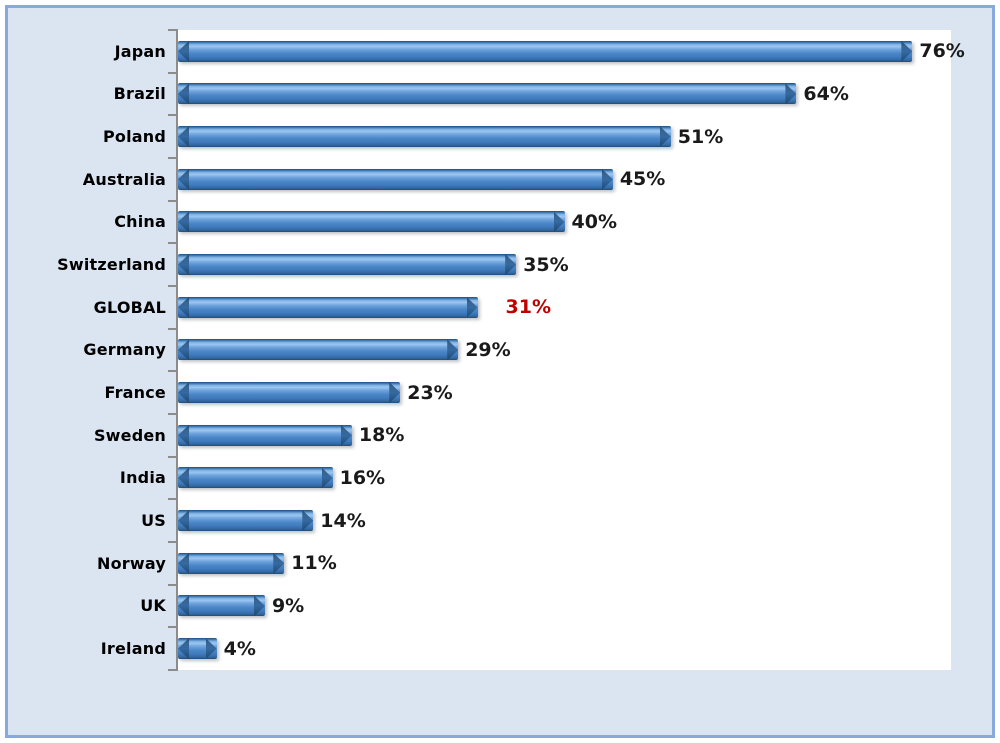  Describe the element at coordinates (133, 649) in the screenshot. I see `category-label: Ireland` at that location.